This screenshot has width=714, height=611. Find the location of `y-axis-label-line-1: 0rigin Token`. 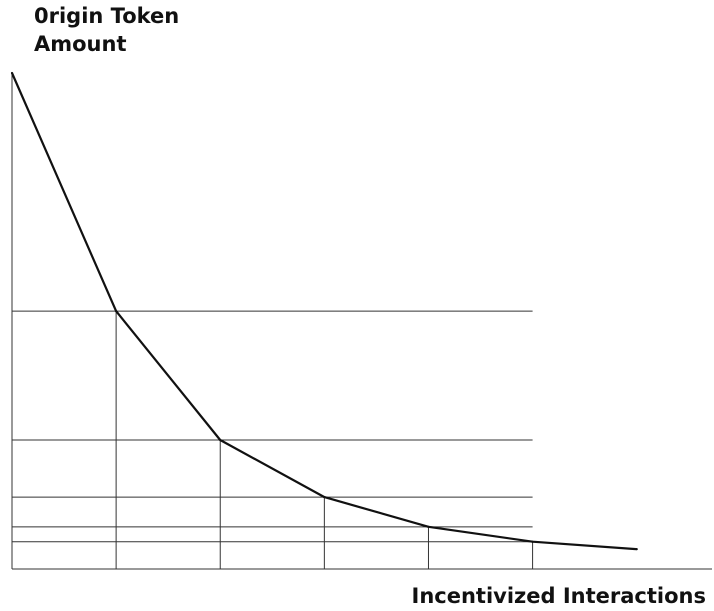

y-axis-label-line-1: 0rigin Token is located at coordinates (107, 16).